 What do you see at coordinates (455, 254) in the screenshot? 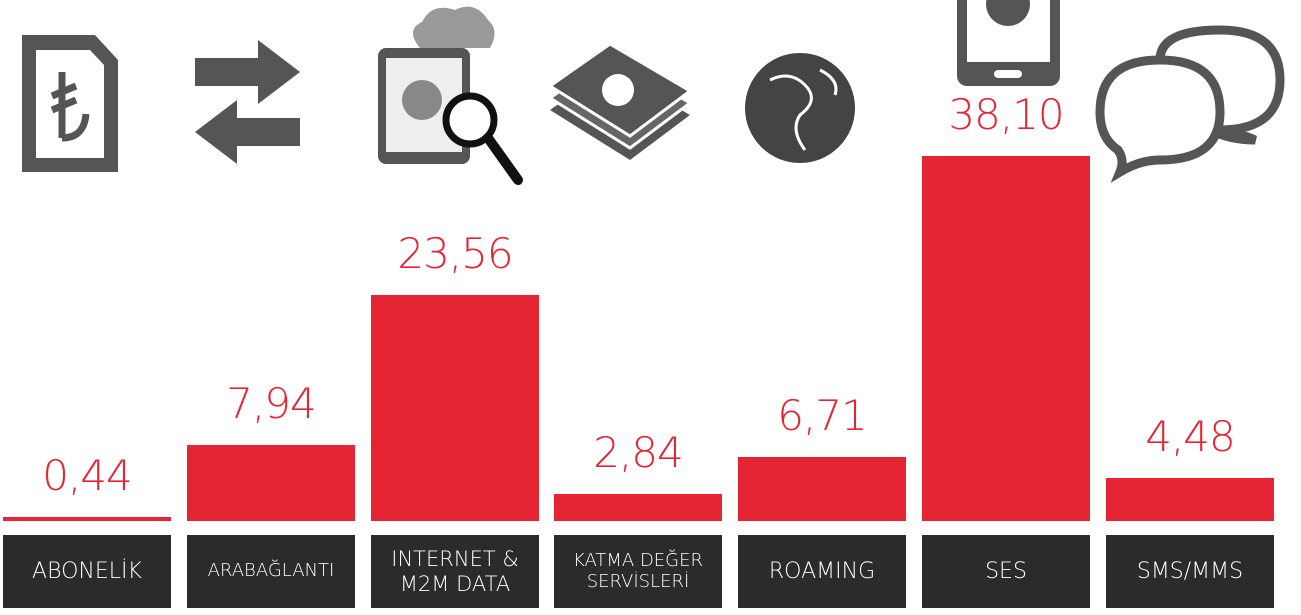
I see `value-label: 23,56` at bounding box center [455, 254].